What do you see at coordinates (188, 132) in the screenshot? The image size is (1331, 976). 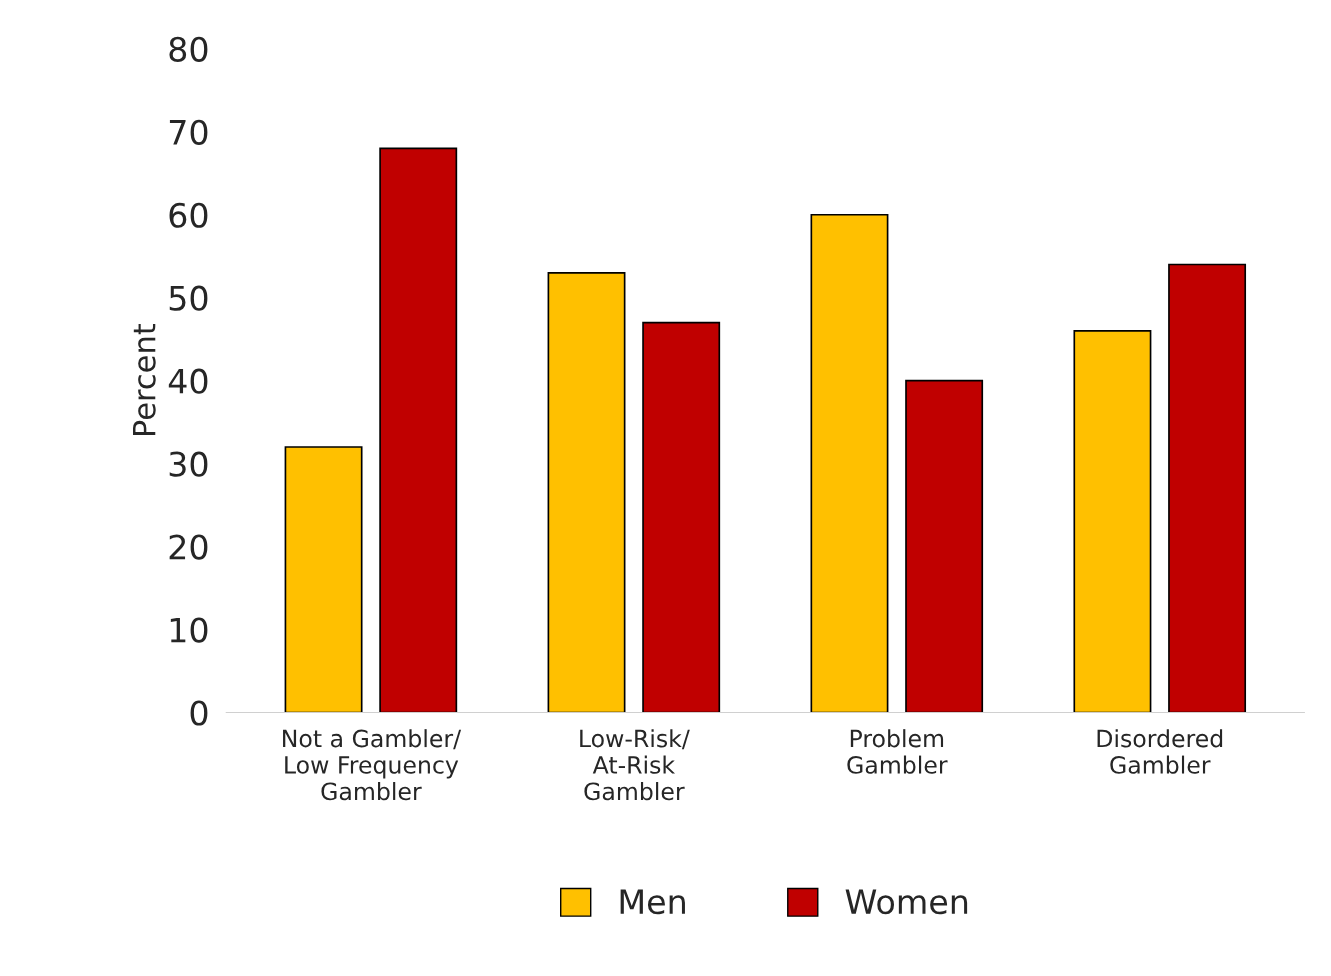 I see `y-tick-label: 70` at bounding box center [188, 132].